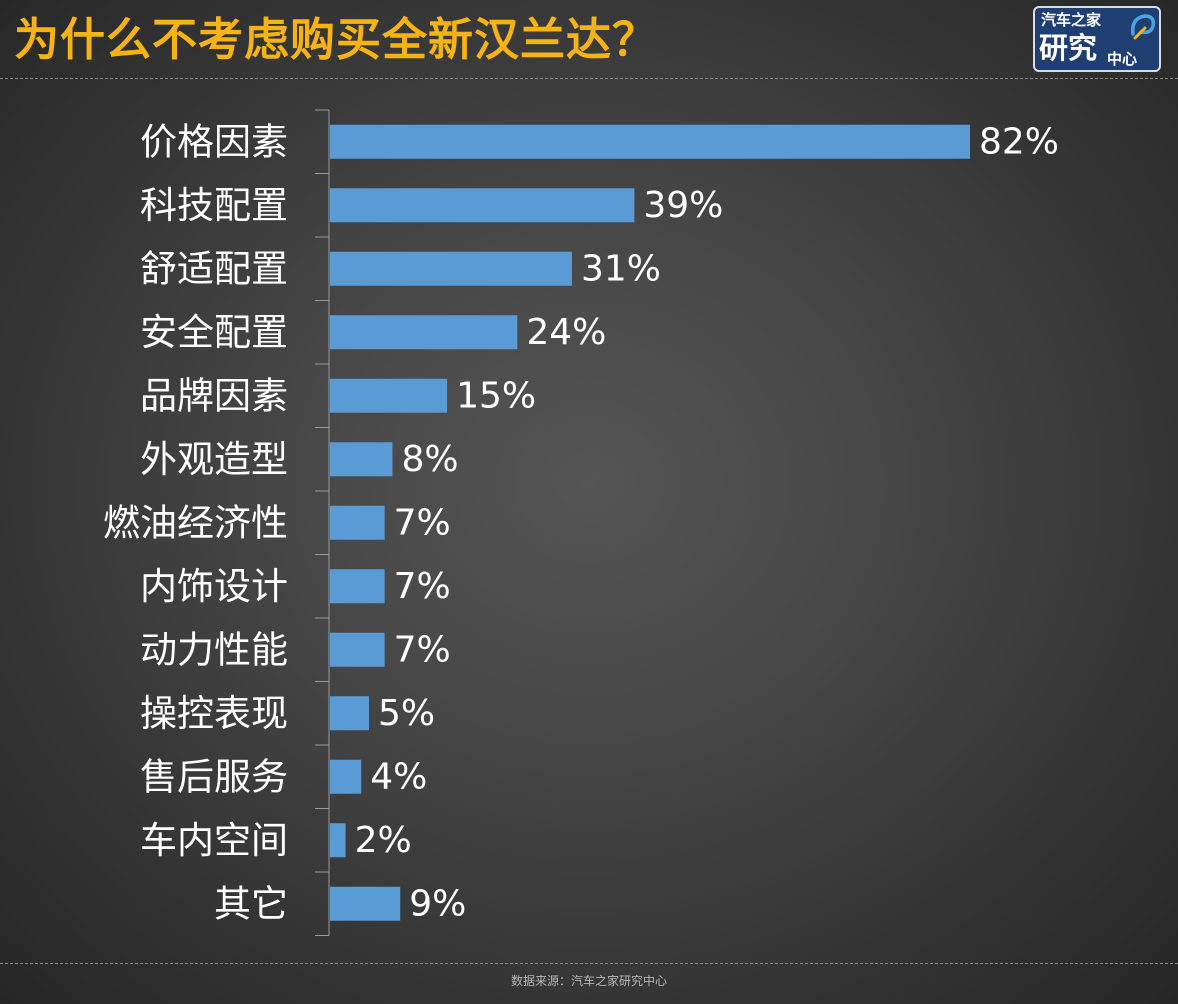 Image resolution: width=1178 pixels, height=1004 pixels. I want to click on value-label: 15%, so click(496, 395).